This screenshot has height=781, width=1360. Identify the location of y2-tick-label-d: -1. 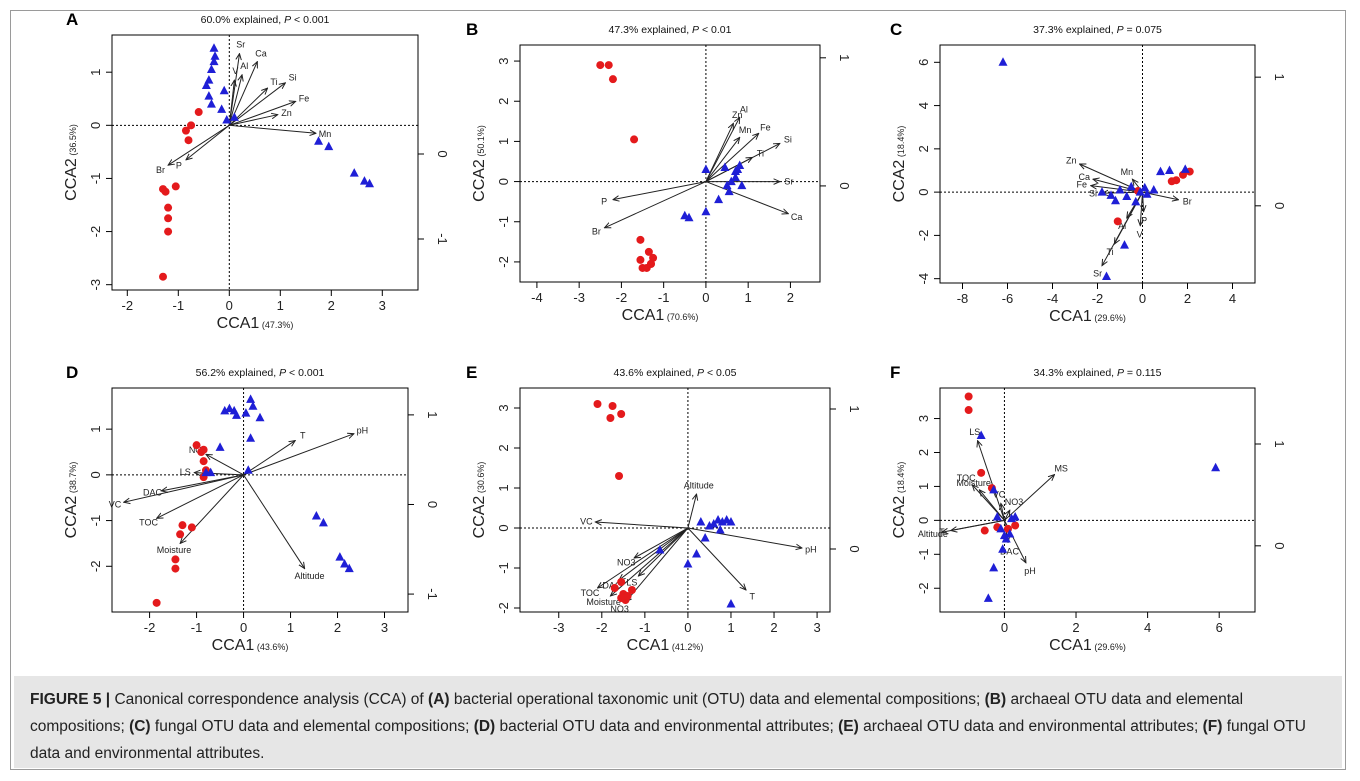
(432, 594).